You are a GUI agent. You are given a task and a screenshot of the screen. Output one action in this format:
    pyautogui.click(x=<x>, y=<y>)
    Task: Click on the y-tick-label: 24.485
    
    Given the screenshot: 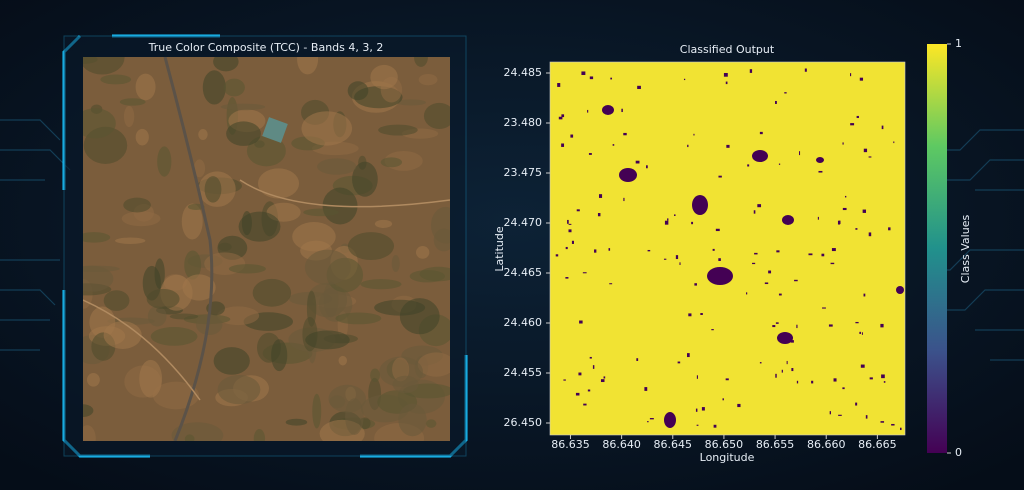 What is the action you would take?
    pyautogui.click(x=523, y=72)
    